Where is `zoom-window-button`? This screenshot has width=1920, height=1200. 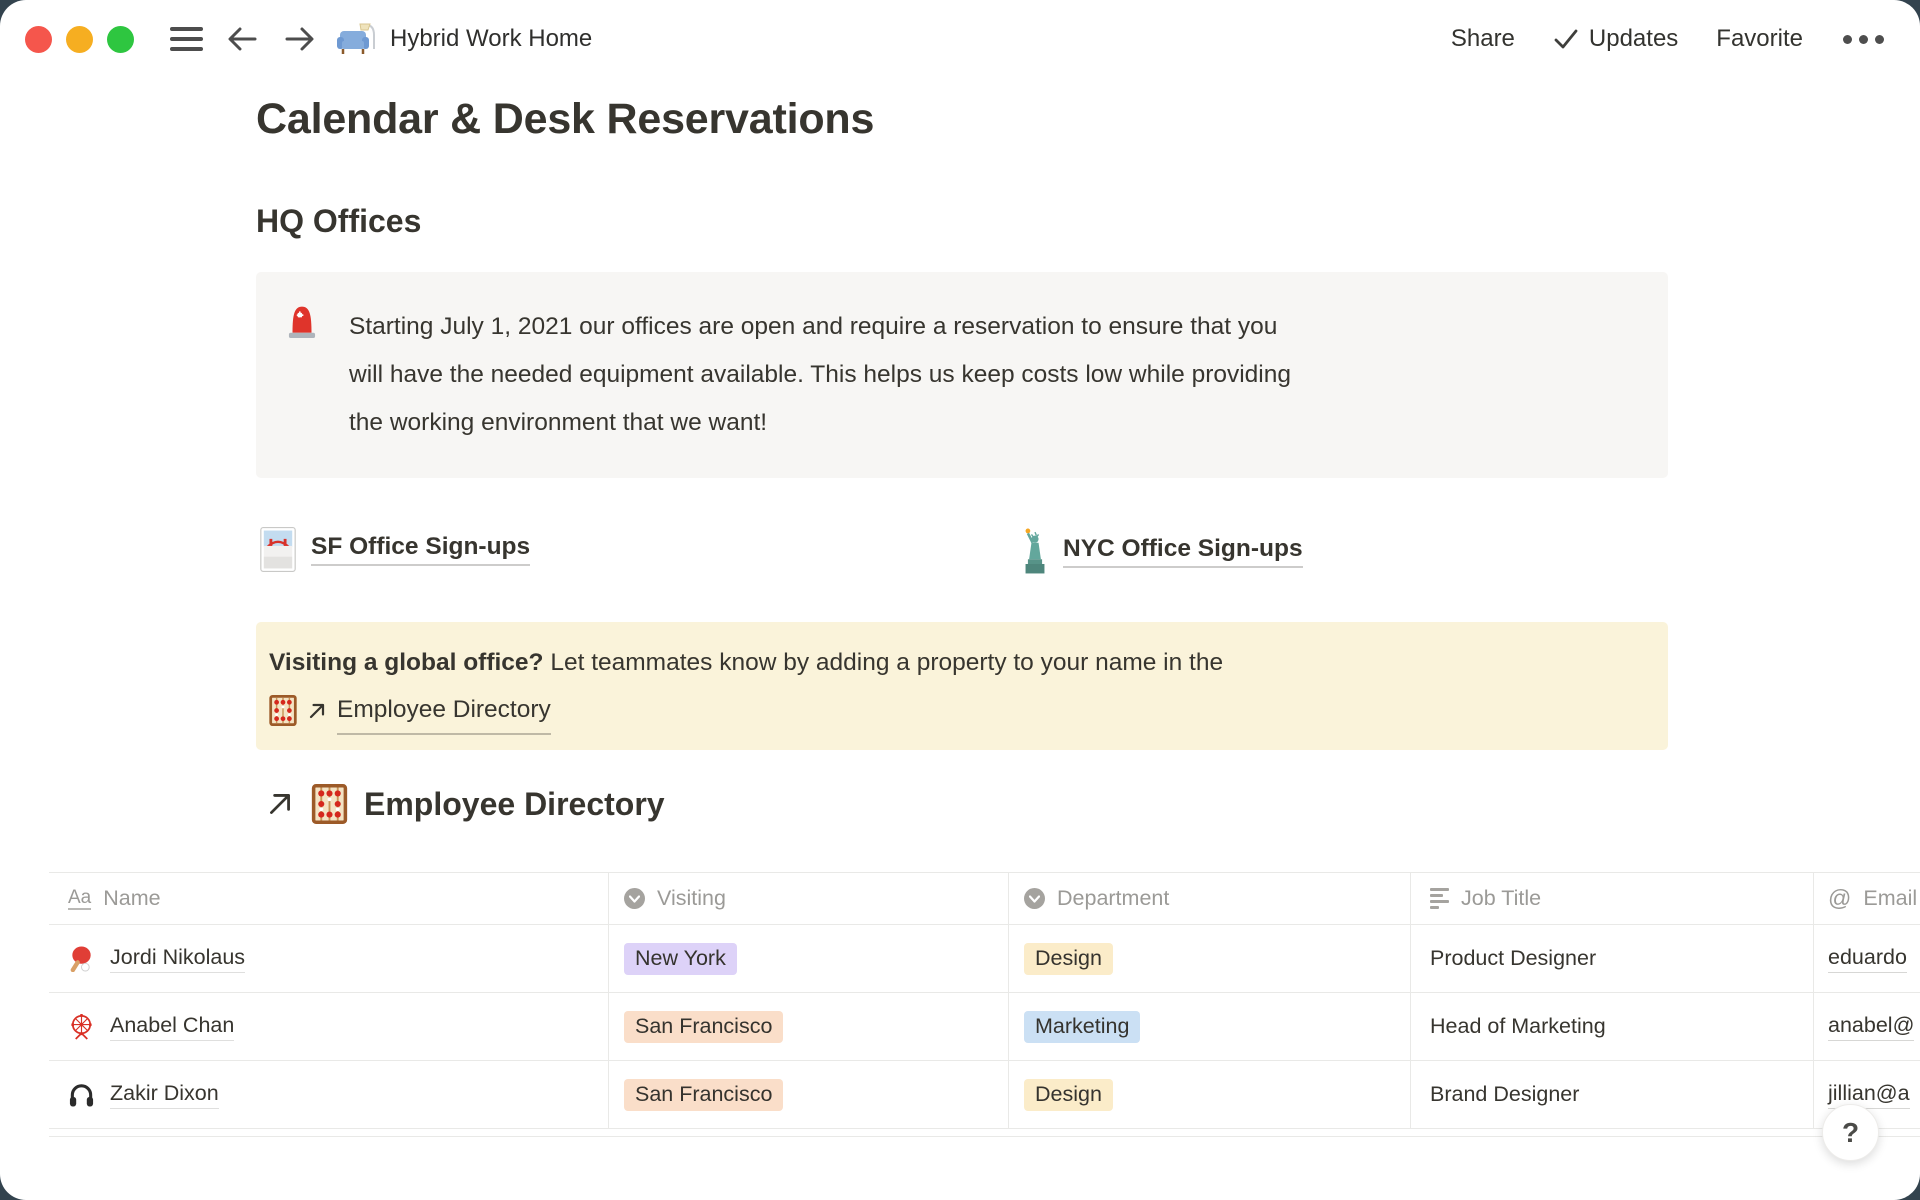 zoom-window-button is located at coordinates (120, 39).